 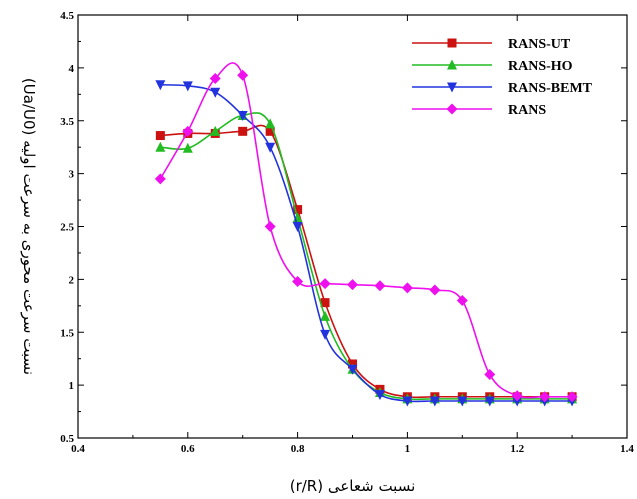 What do you see at coordinates (550, 88) in the screenshot?
I see `legend-label: RANS-BEMT` at bounding box center [550, 88].